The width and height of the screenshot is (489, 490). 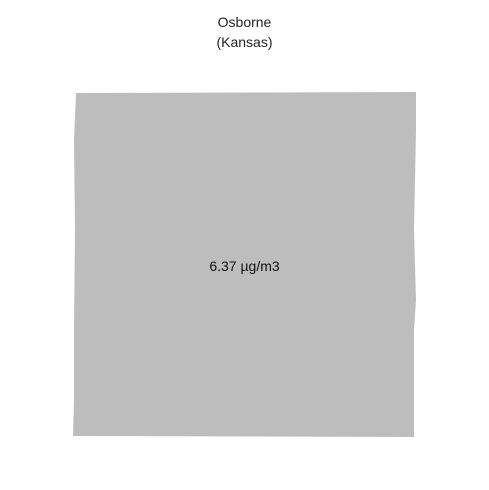 I want to click on pollution-value-label: 6.37 µg/m3, so click(x=244, y=266).